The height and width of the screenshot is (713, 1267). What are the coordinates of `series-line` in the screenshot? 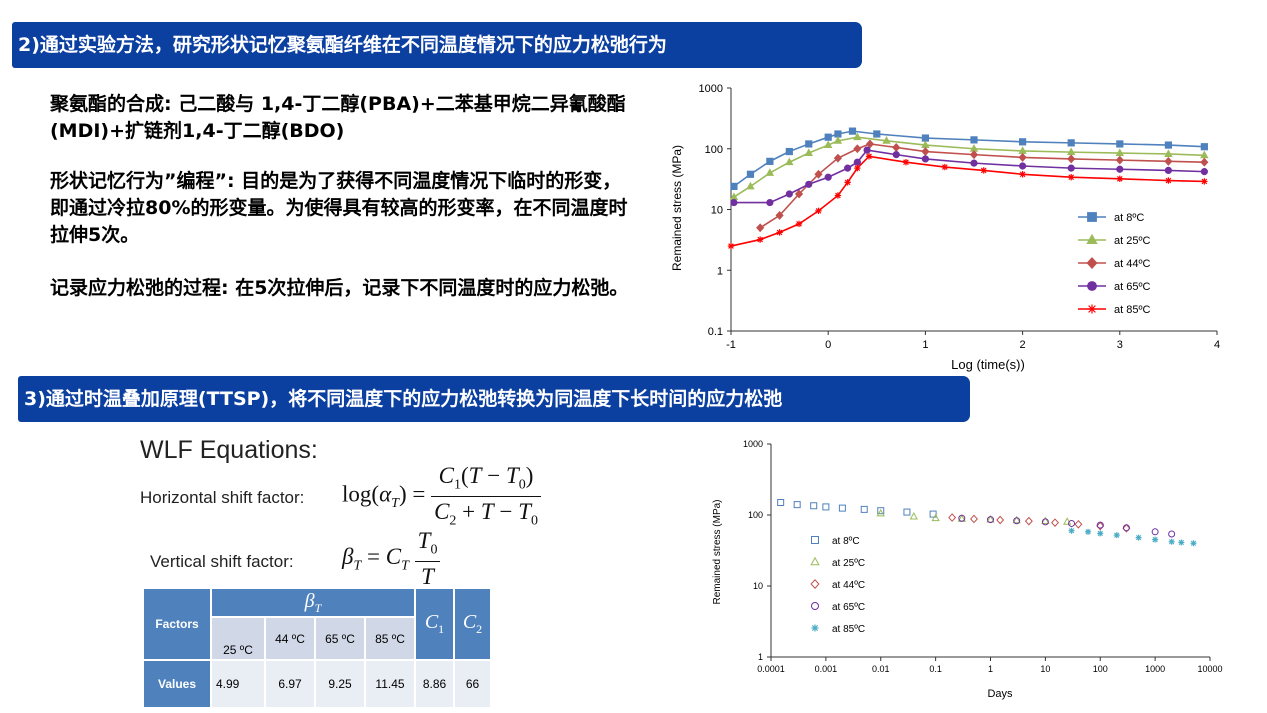 It's located at (969, 176).